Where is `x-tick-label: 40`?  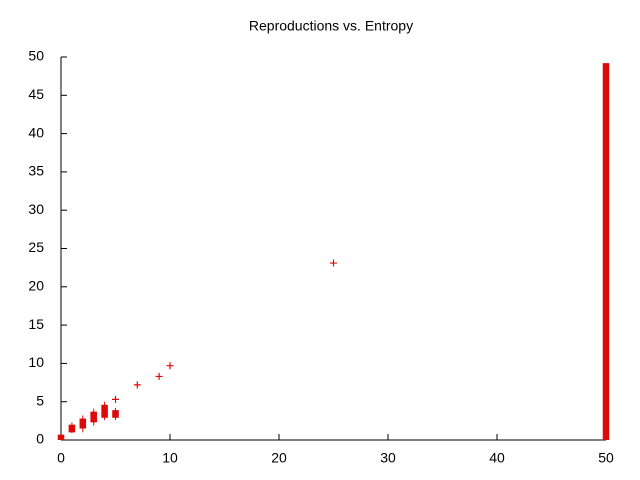 x-tick-label: 40 is located at coordinates (497, 458).